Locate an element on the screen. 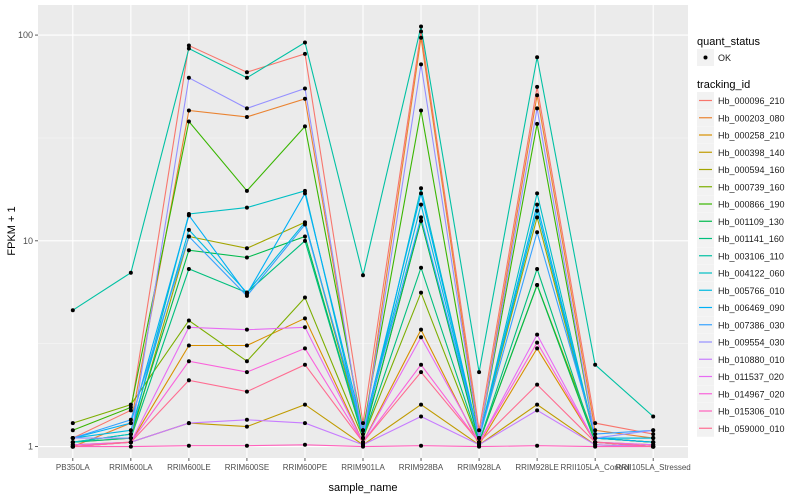  legend-label: Hb_000258_210 is located at coordinates (751, 136).